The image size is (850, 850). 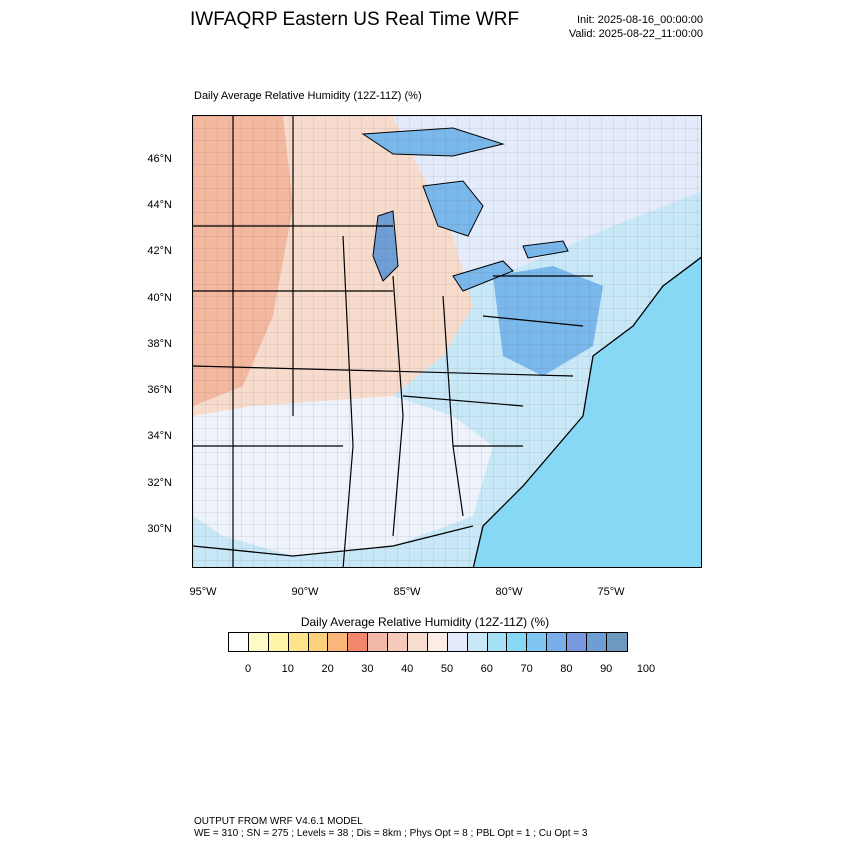 I want to click on atlantic-coastline, so click(x=586, y=411).